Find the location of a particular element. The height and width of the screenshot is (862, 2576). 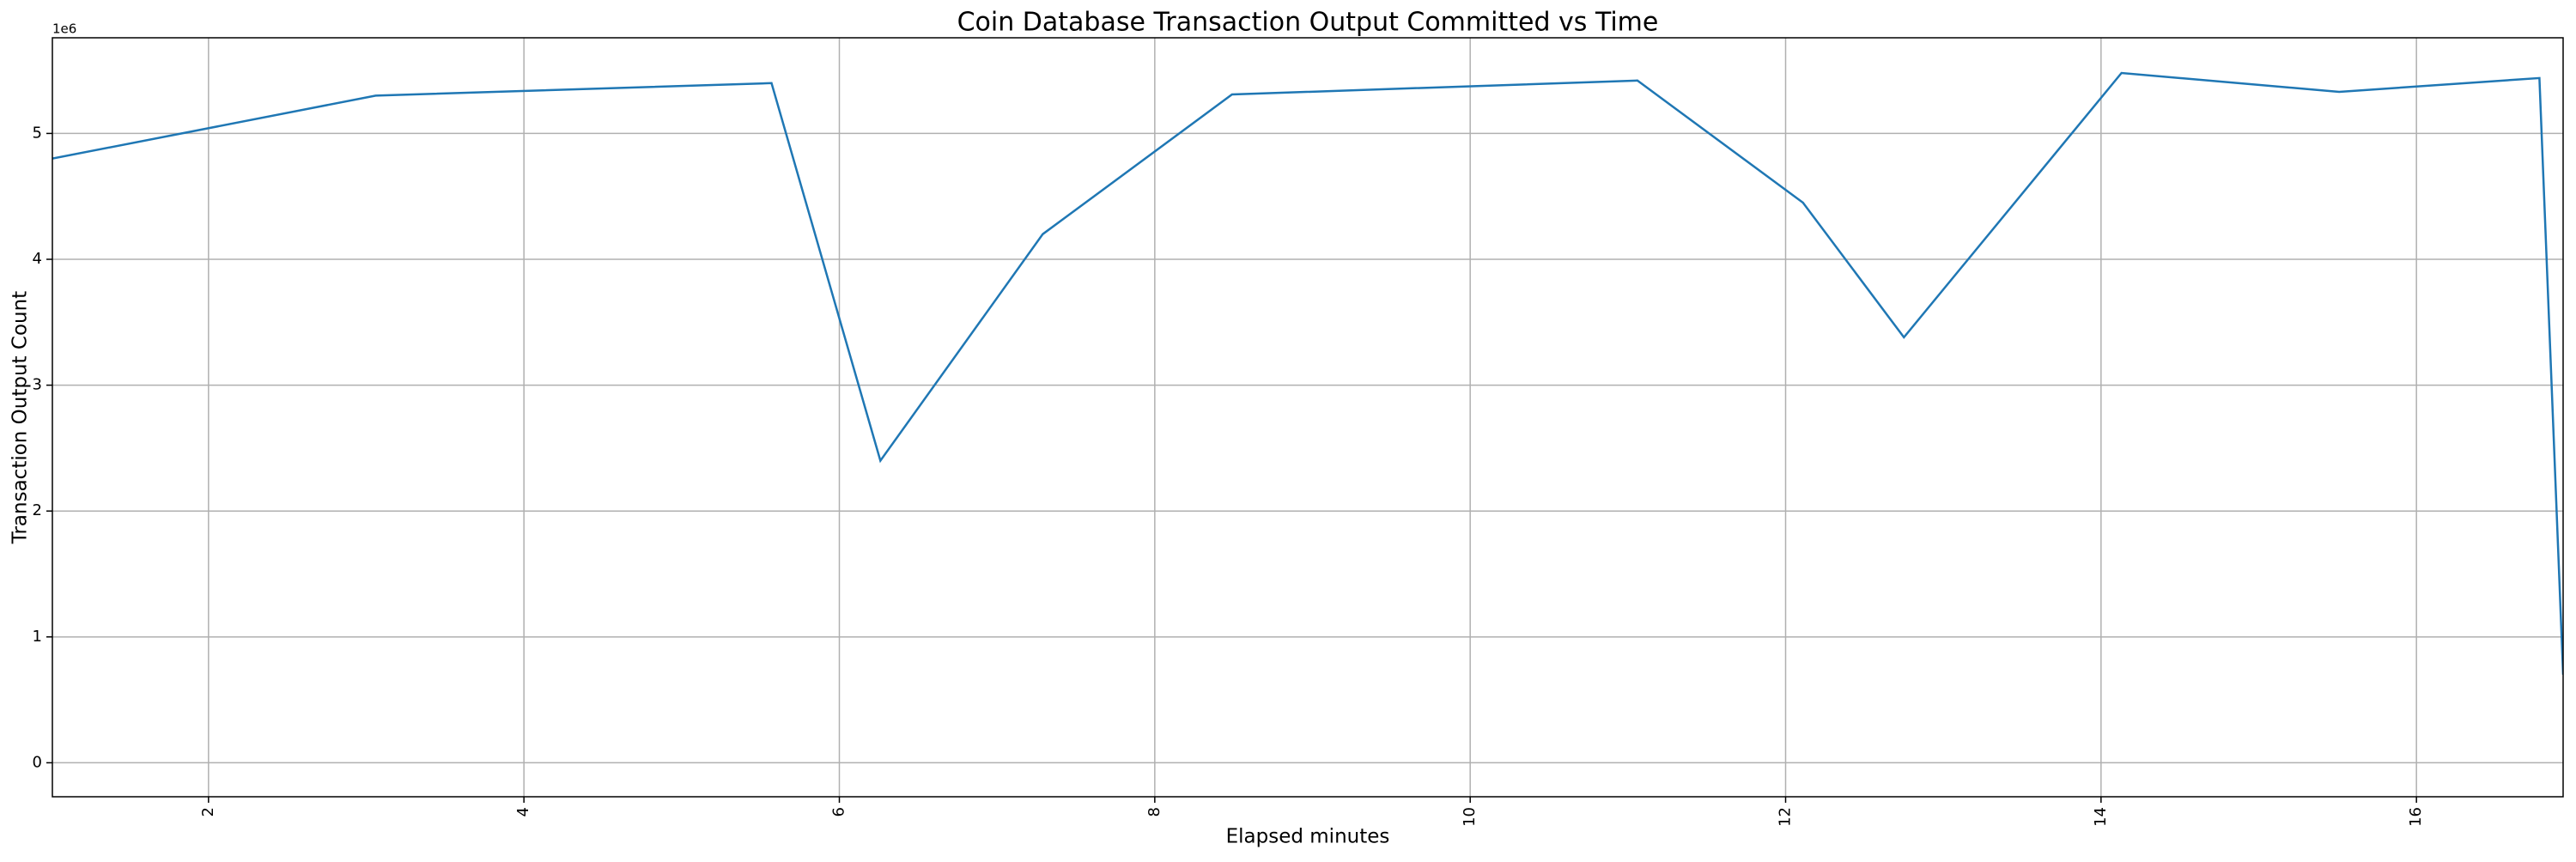

y-offset-label: 1e6 is located at coordinates (64, 29).